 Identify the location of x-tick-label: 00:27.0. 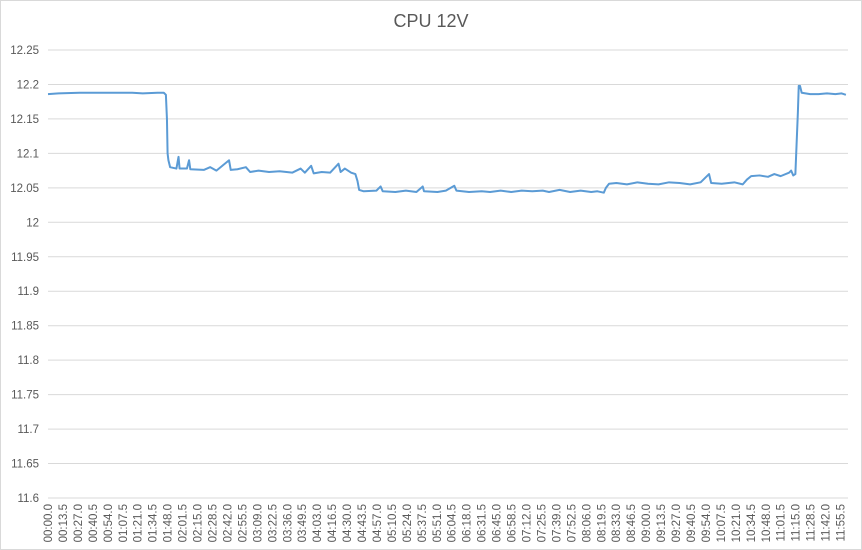
(79, 523).